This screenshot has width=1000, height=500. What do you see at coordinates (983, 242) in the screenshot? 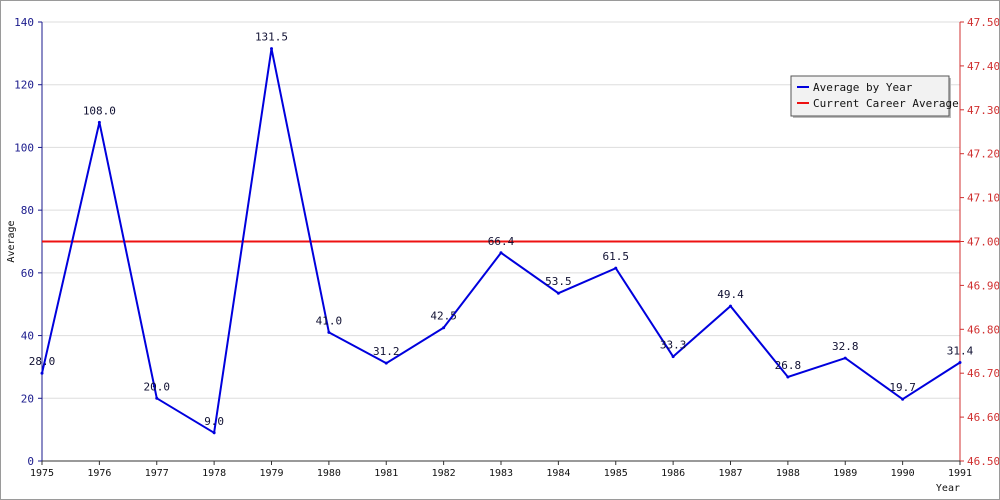
I see `right-tick-label: 47.00` at bounding box center [983, 242].